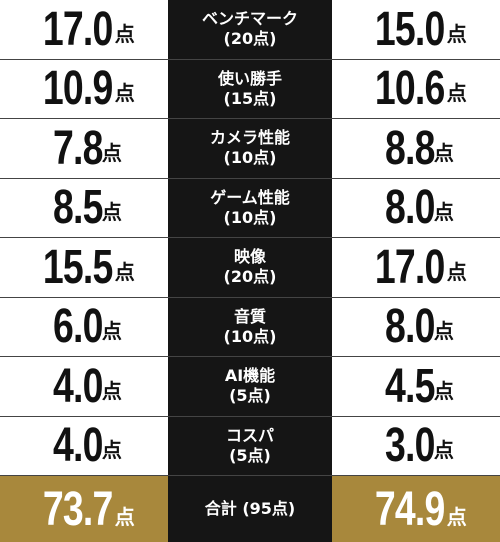 Image resolution: width=500 pixels, height=542 pixels. I want to click on category: AI機能 (5点), so click(250, 386).